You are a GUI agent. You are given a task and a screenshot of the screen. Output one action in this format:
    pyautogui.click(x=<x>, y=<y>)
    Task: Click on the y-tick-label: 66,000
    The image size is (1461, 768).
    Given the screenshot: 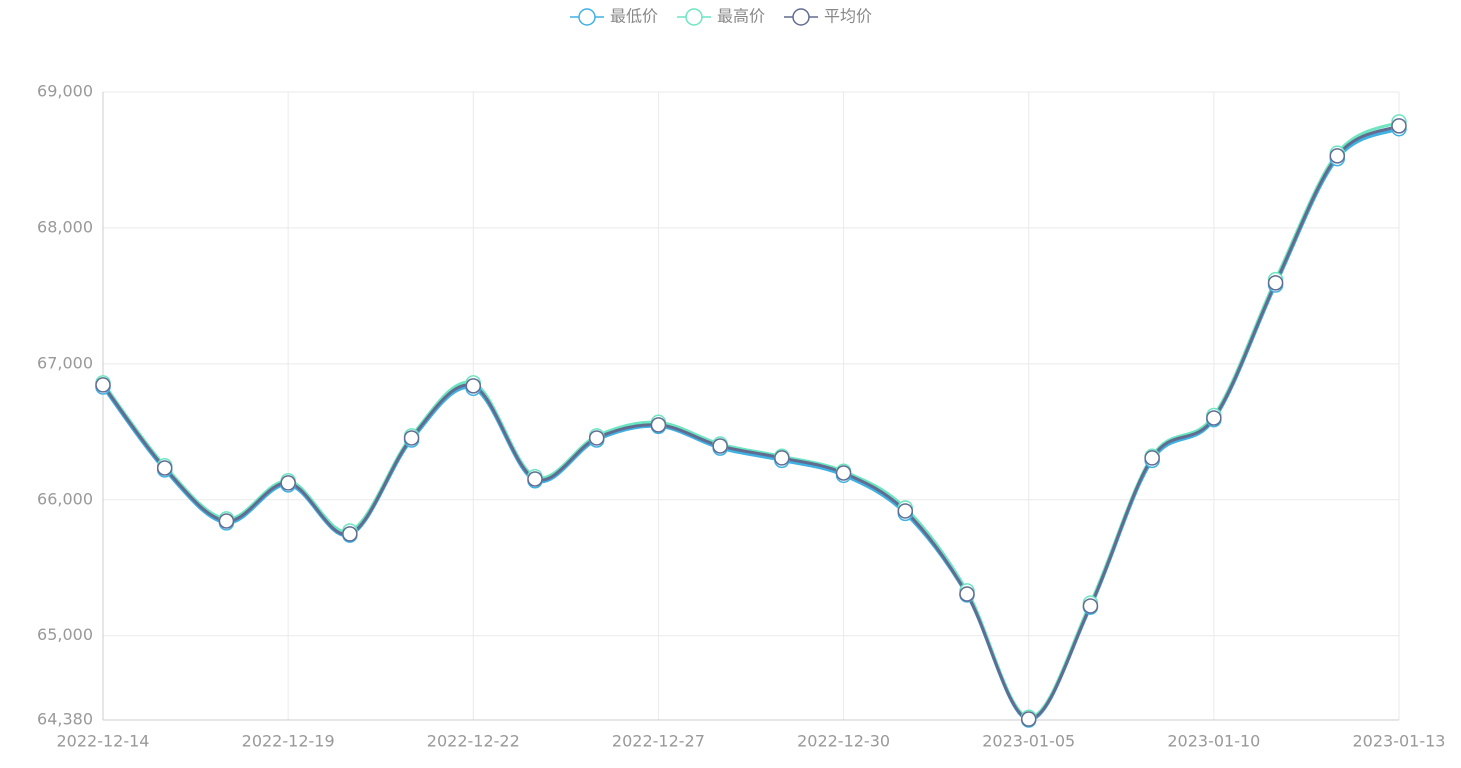 What is the action you would take?
    pyautogui.click(x=65, y=498)
    